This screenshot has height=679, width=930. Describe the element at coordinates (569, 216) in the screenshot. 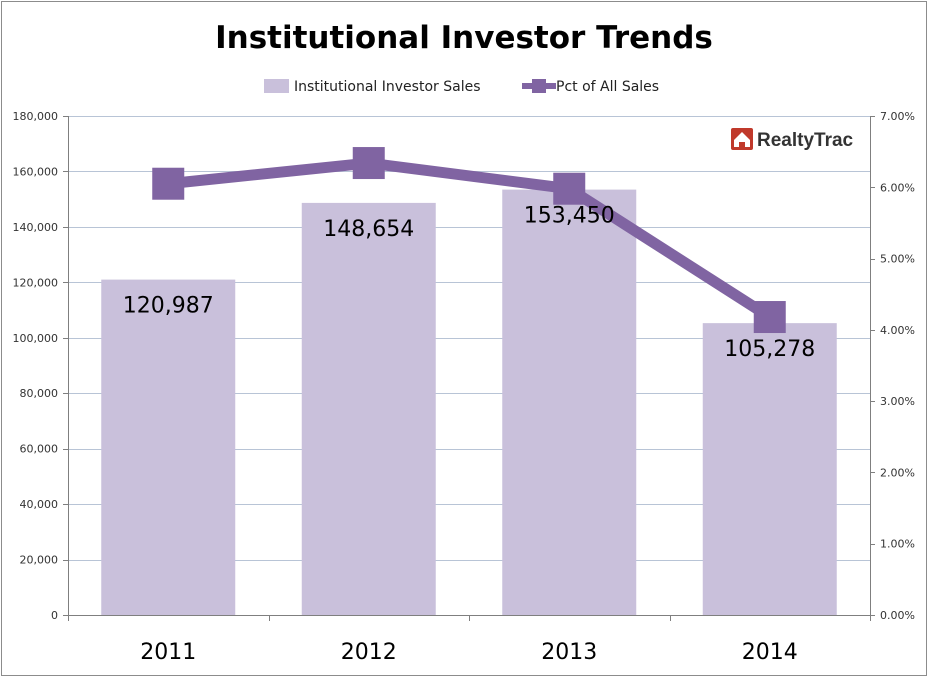

I see `bar-value-label: 153,450` at that location.